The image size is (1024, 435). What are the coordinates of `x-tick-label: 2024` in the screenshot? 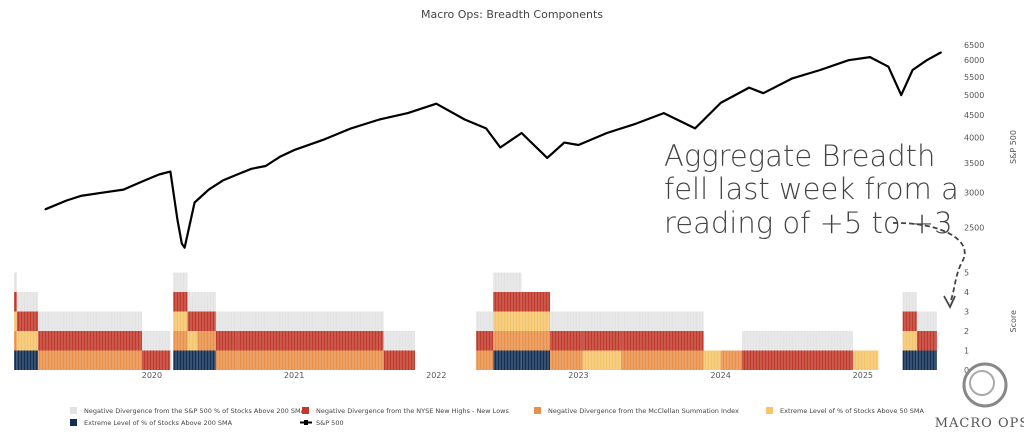 It's located at (720, 375).